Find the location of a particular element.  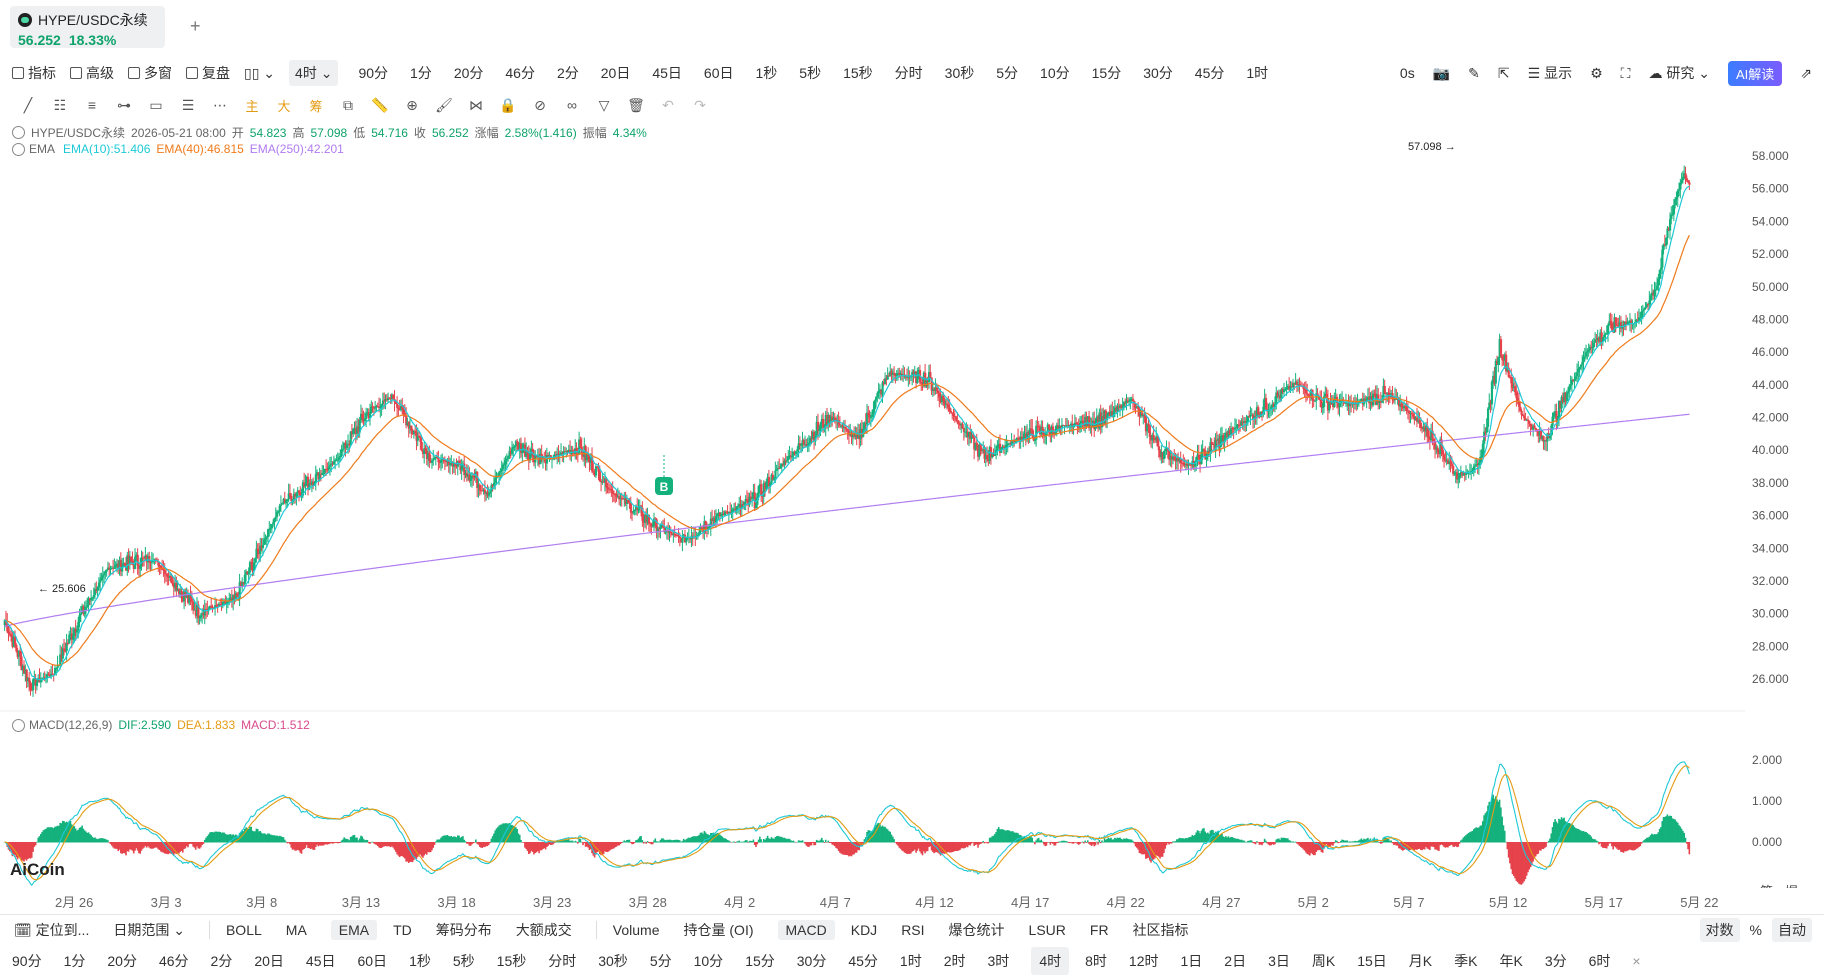

toolbar-advanced-button: 高级 is located at coordinates (92, 73).